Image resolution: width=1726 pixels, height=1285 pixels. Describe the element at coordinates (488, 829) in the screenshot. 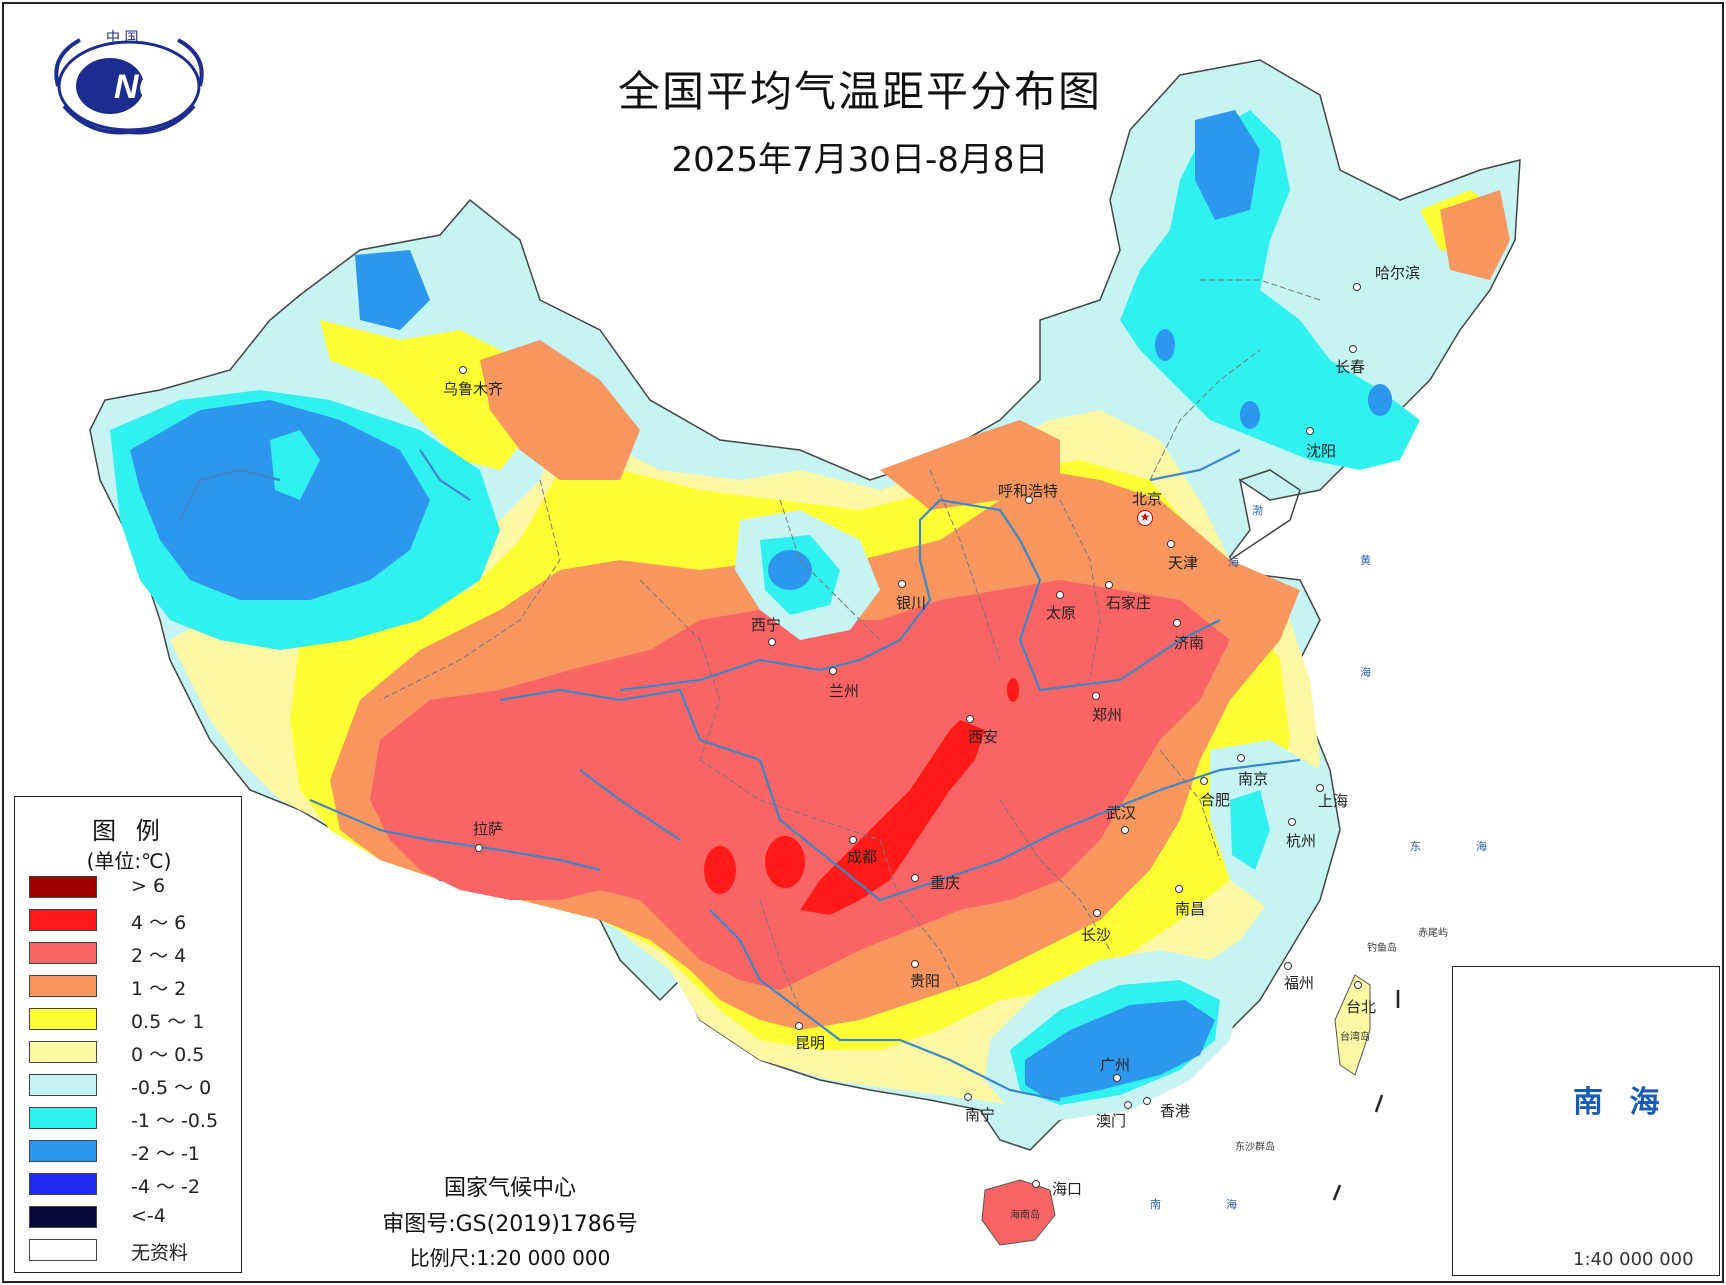

I see `city-label-lhasa: 拉萨` at that location.